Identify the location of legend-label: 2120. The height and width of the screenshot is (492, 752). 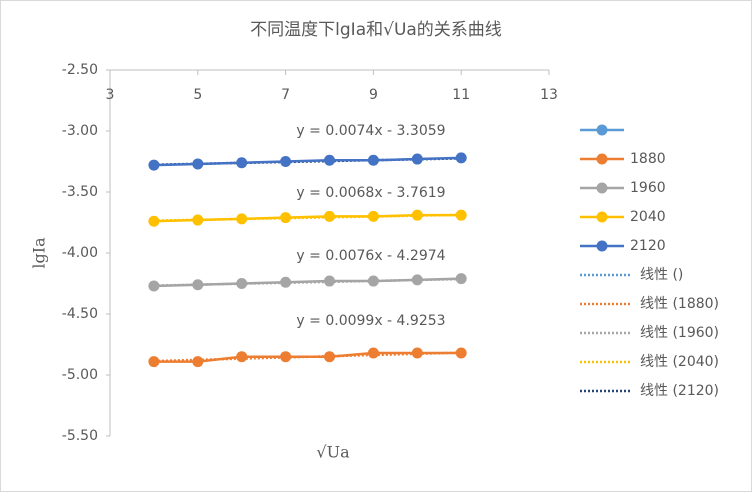
(648, 246).